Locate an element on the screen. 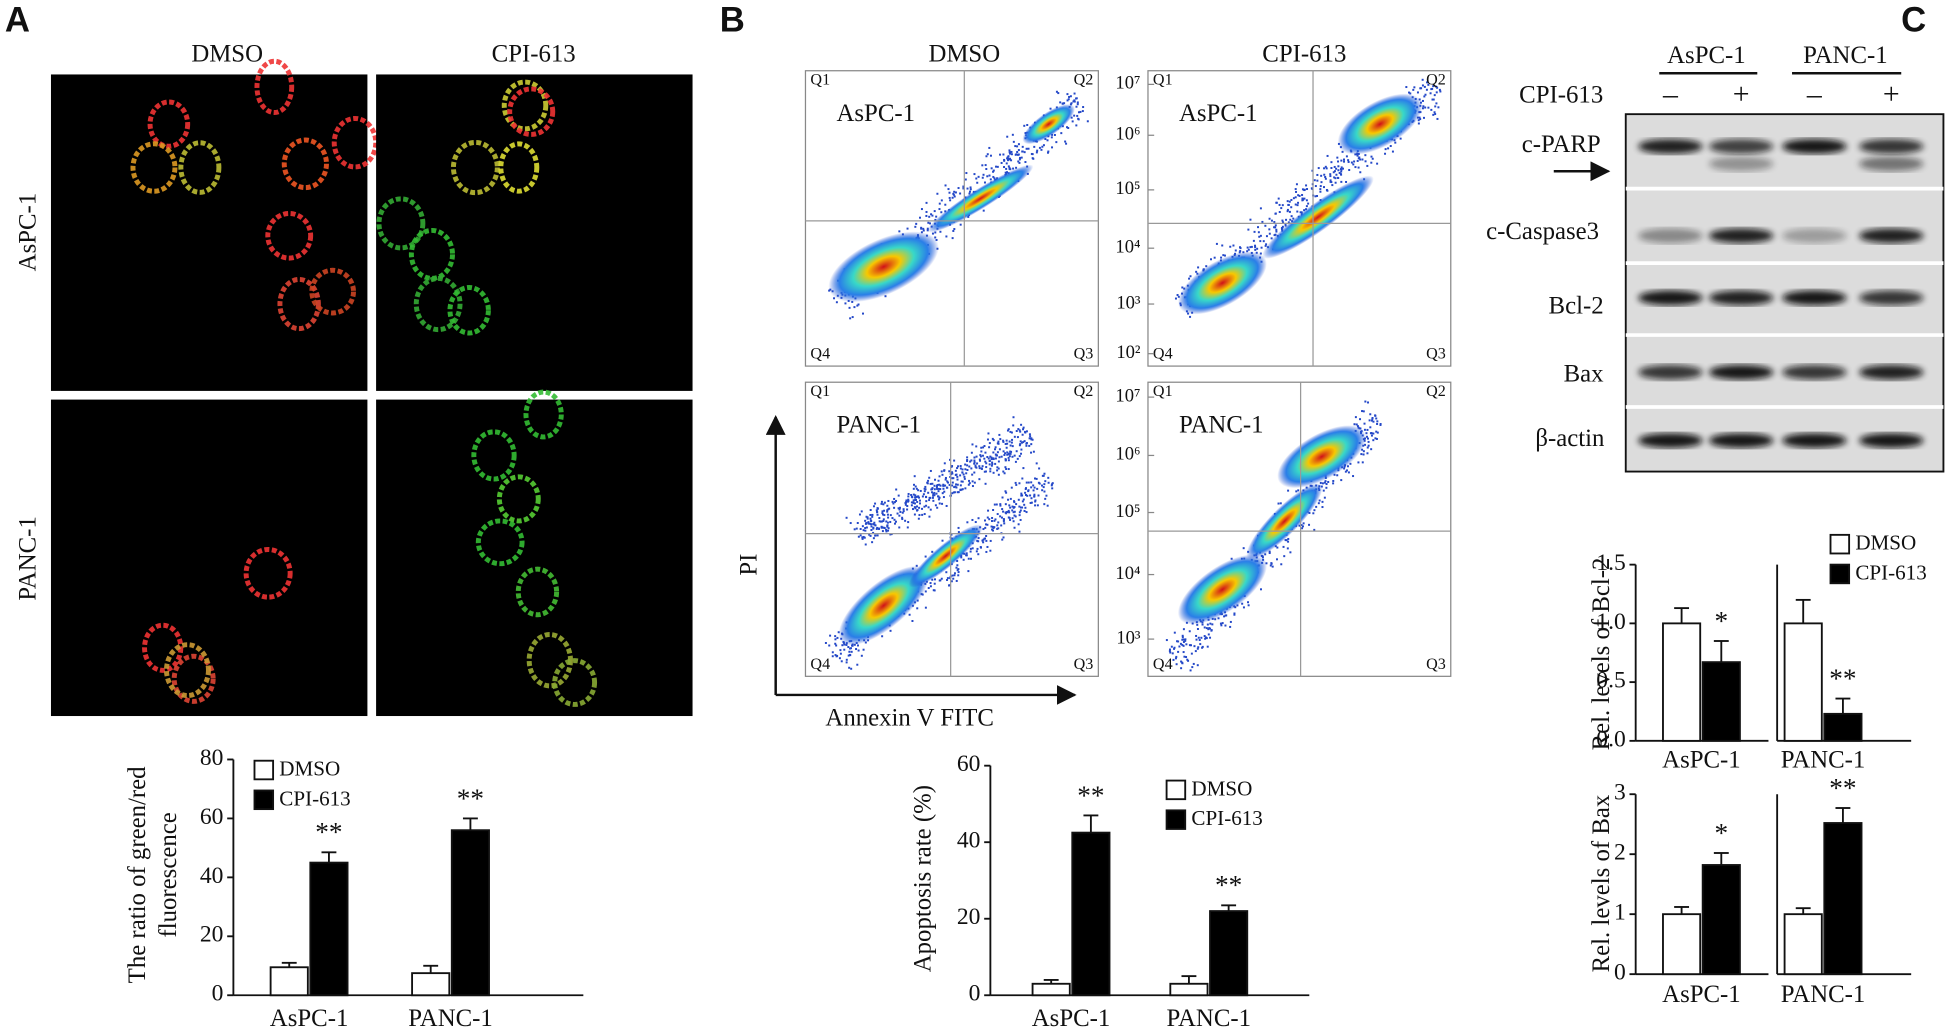  x-tick-label: AsPC-1 is located at coordinates (1701, 994).